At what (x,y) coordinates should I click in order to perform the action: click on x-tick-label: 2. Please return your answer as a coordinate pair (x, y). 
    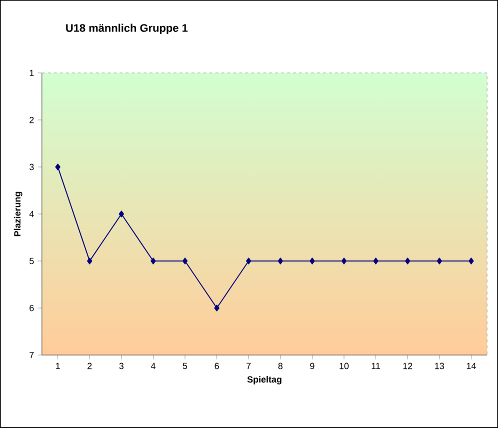
    Looking at the image, I should click on (90, 366).